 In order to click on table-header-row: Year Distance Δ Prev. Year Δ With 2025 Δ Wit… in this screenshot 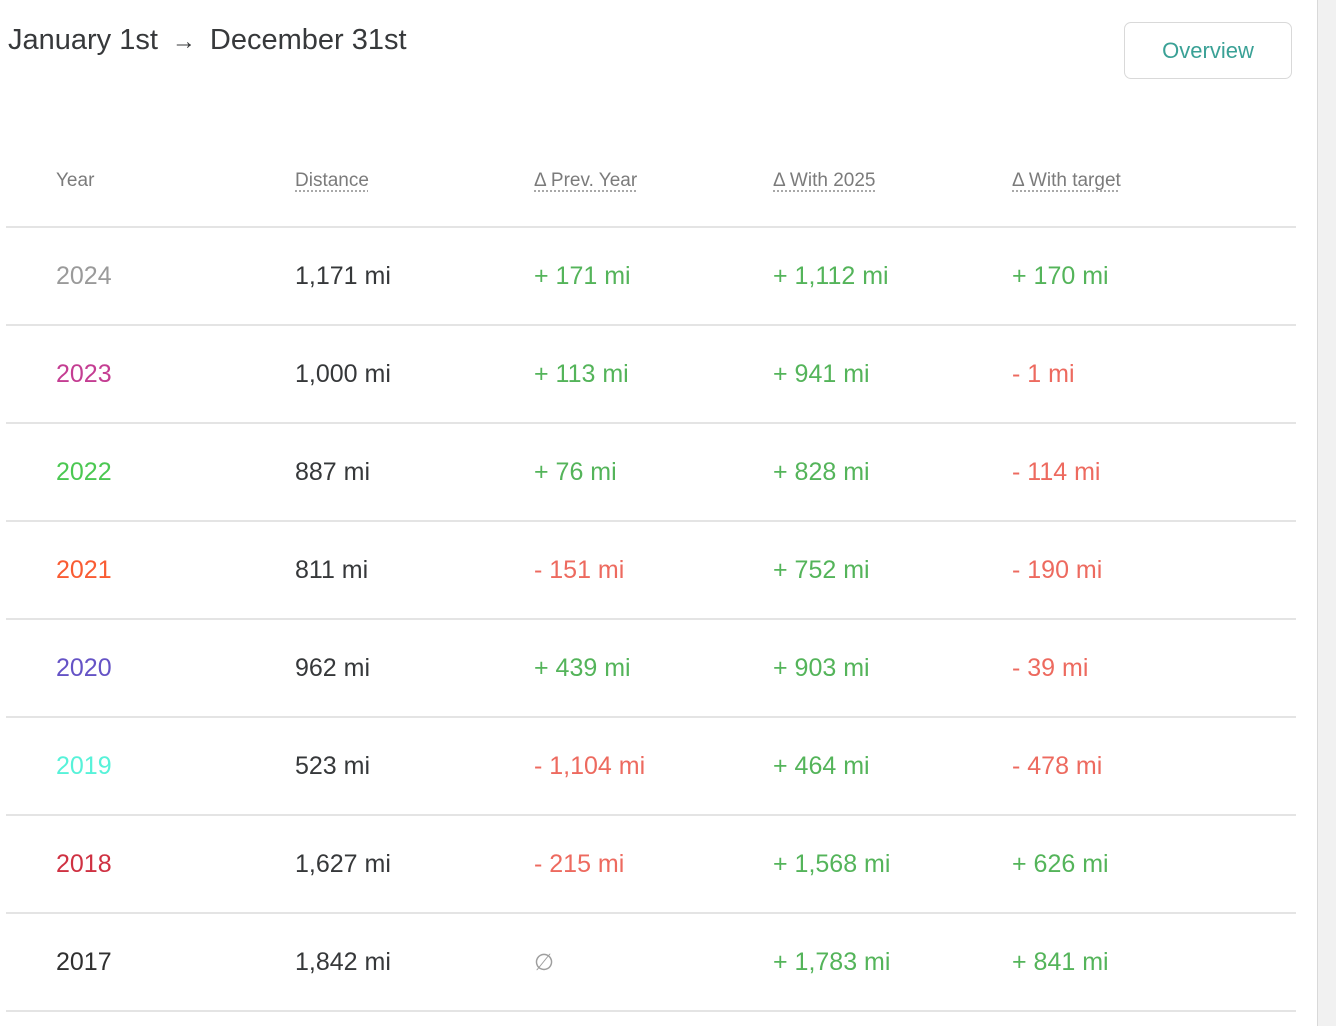, I will do `click(651, 168)`.